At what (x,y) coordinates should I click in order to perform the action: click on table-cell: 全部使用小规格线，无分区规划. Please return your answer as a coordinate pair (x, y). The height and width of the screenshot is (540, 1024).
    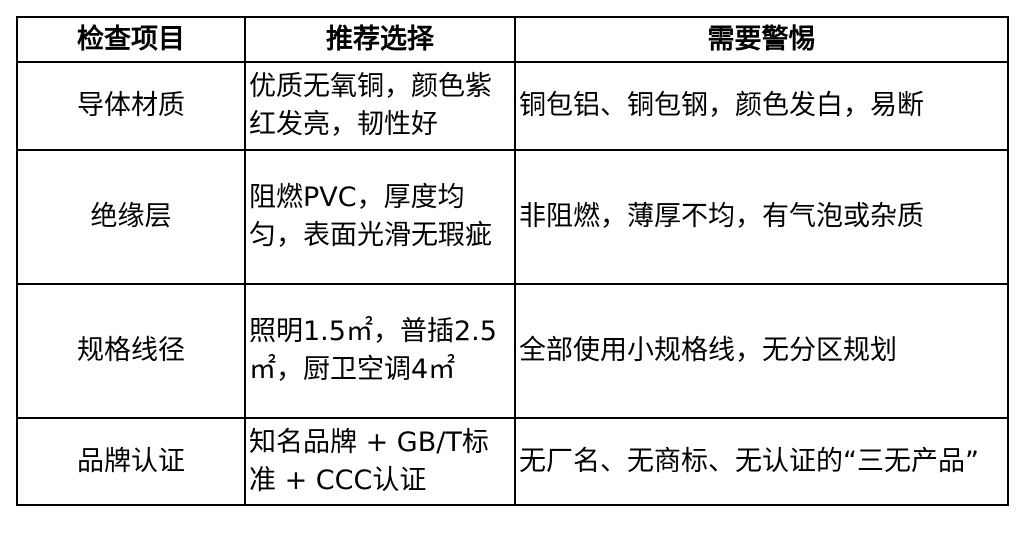
    Looking at the image, I should click on (761, 351).